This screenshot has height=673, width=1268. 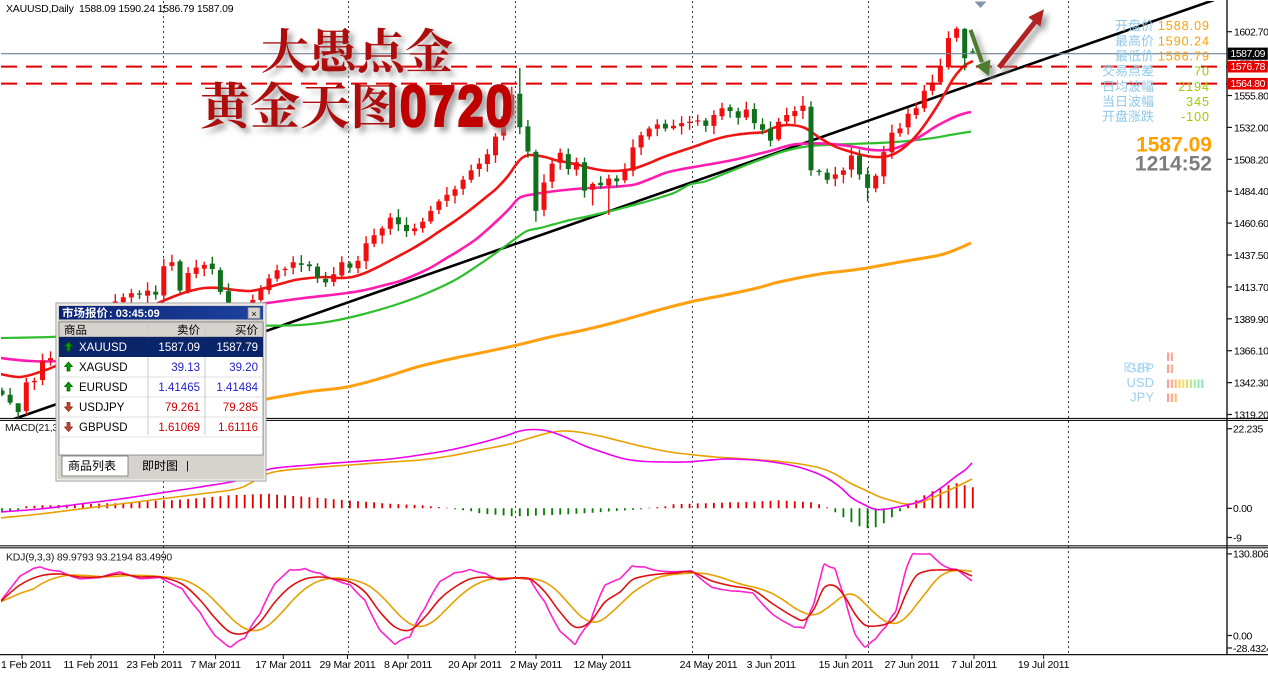 What do you see at coordinates (709, 665) in the screenshot?
I see `svg-text: 24 May 2011` at bounding box center [709, 665].